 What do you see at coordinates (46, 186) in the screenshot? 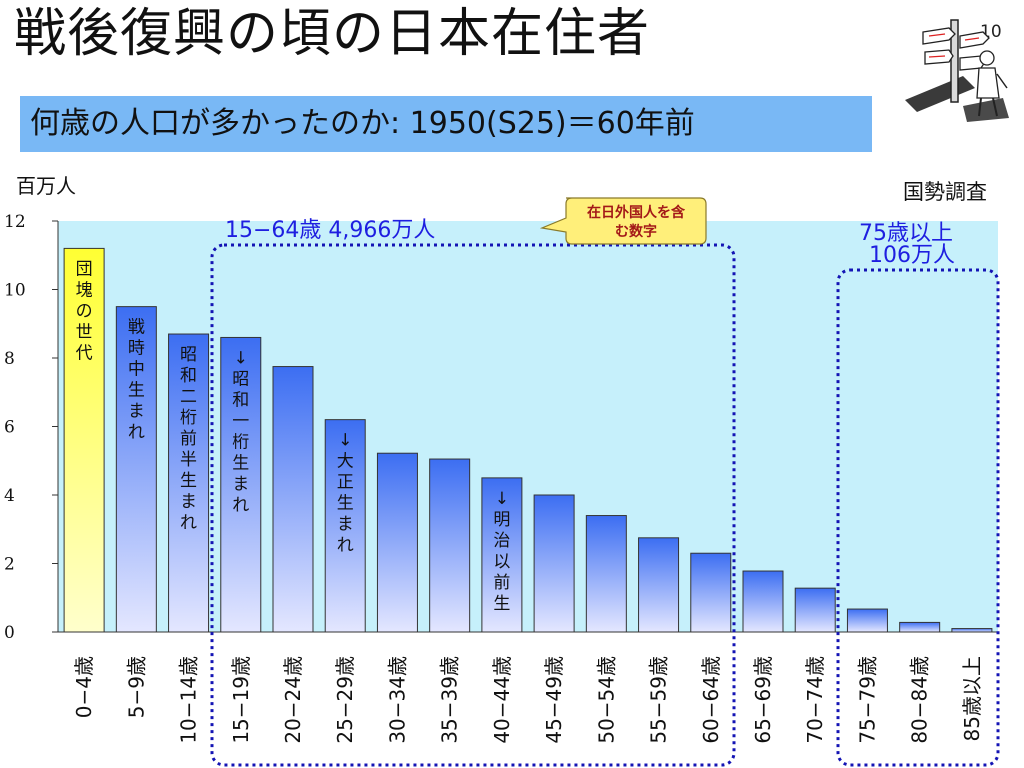
I see `y-axis-unit-label: 百万人` at bounding box center [46, 186].